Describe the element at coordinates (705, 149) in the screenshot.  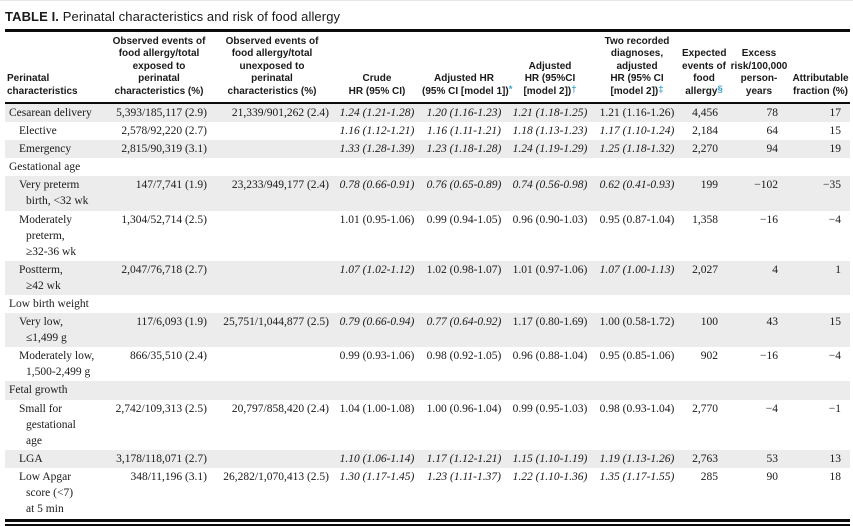
I see `cell-expected: 2,270` at that location.